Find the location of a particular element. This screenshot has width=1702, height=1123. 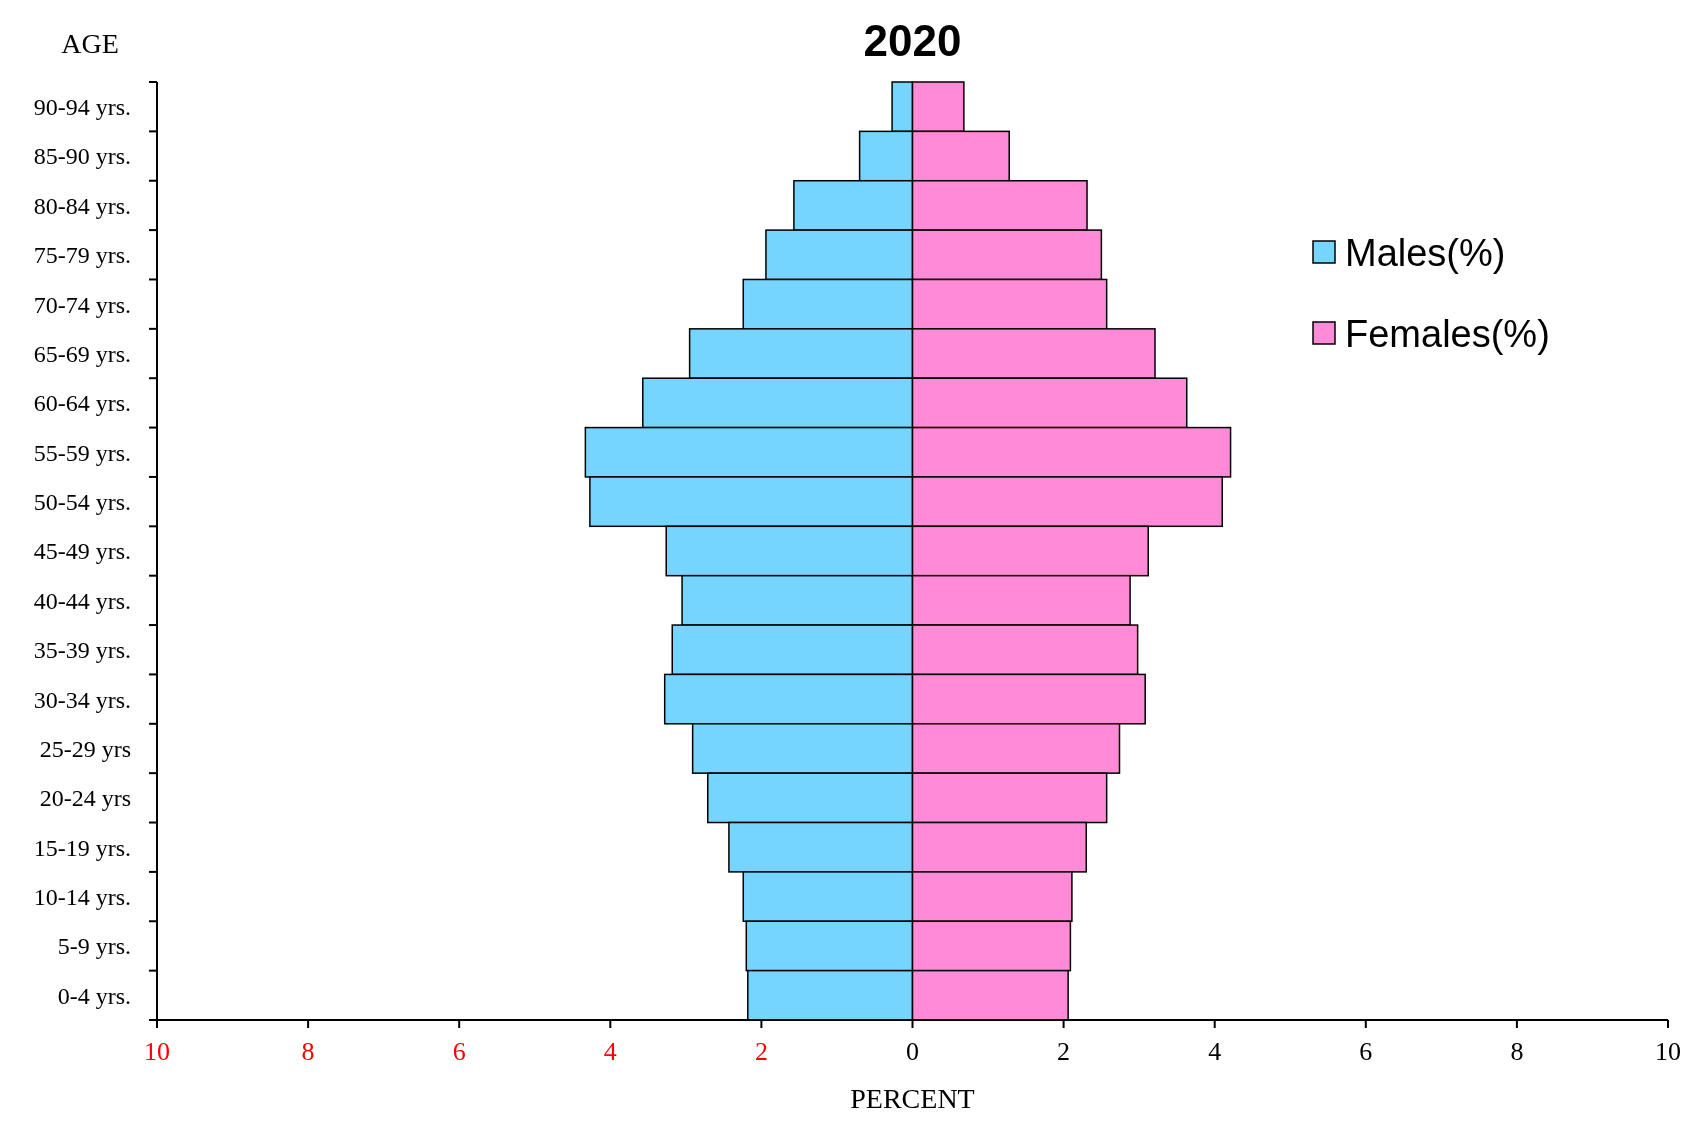

y-tick-label: 5-9 yrs. is located at coordinates (94, 946).